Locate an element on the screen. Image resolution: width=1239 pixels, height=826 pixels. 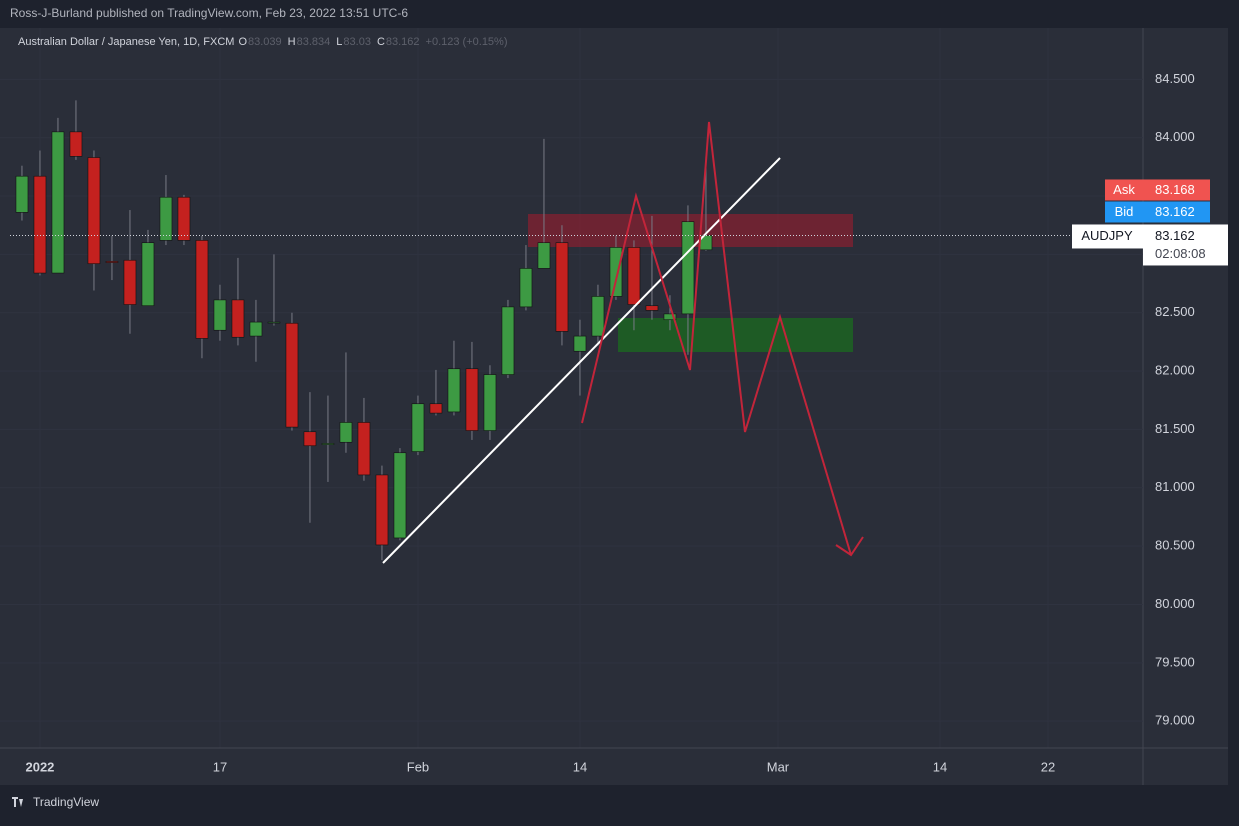
y-tick-label: 81.500 is located at coordinates (1175, 428).